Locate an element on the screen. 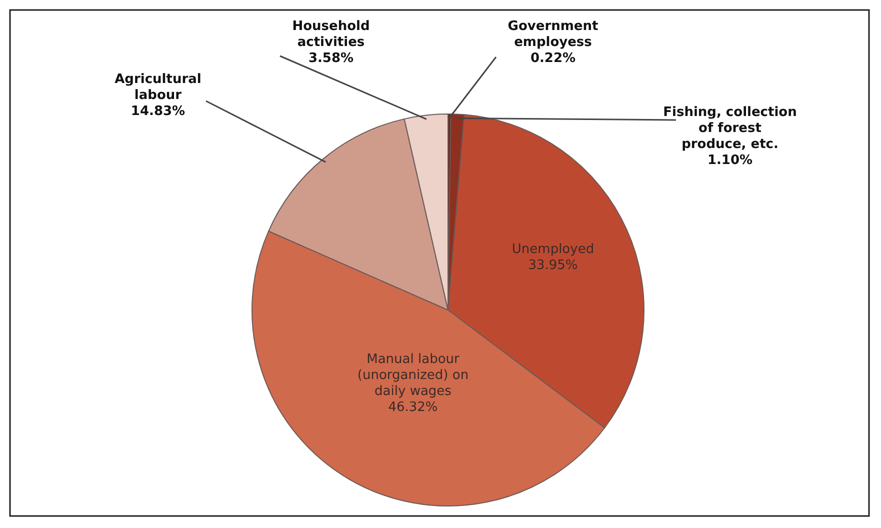 This screenshot has height=528, width=881. data-label: 33.95% is located at coordinates (553, 265).